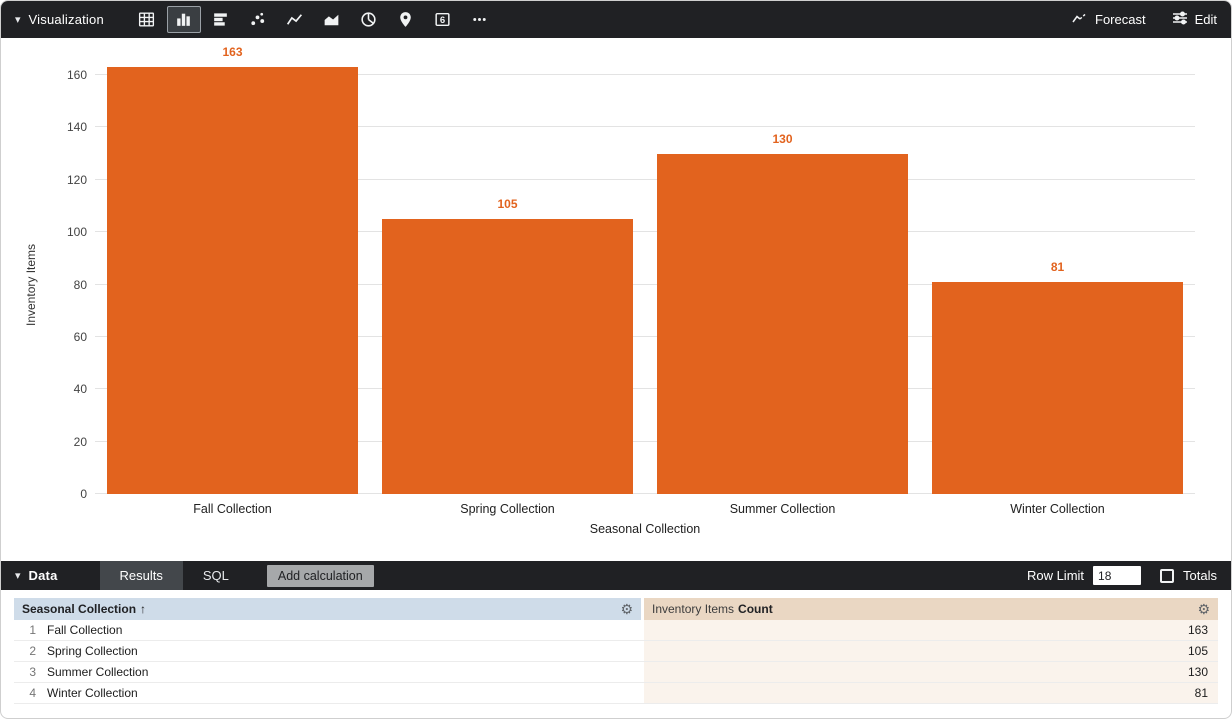  What do you see at coordinates (232, 269) in the screenshot?
I see `bar-fall-collection: 163` at bounding box center [232, 269].